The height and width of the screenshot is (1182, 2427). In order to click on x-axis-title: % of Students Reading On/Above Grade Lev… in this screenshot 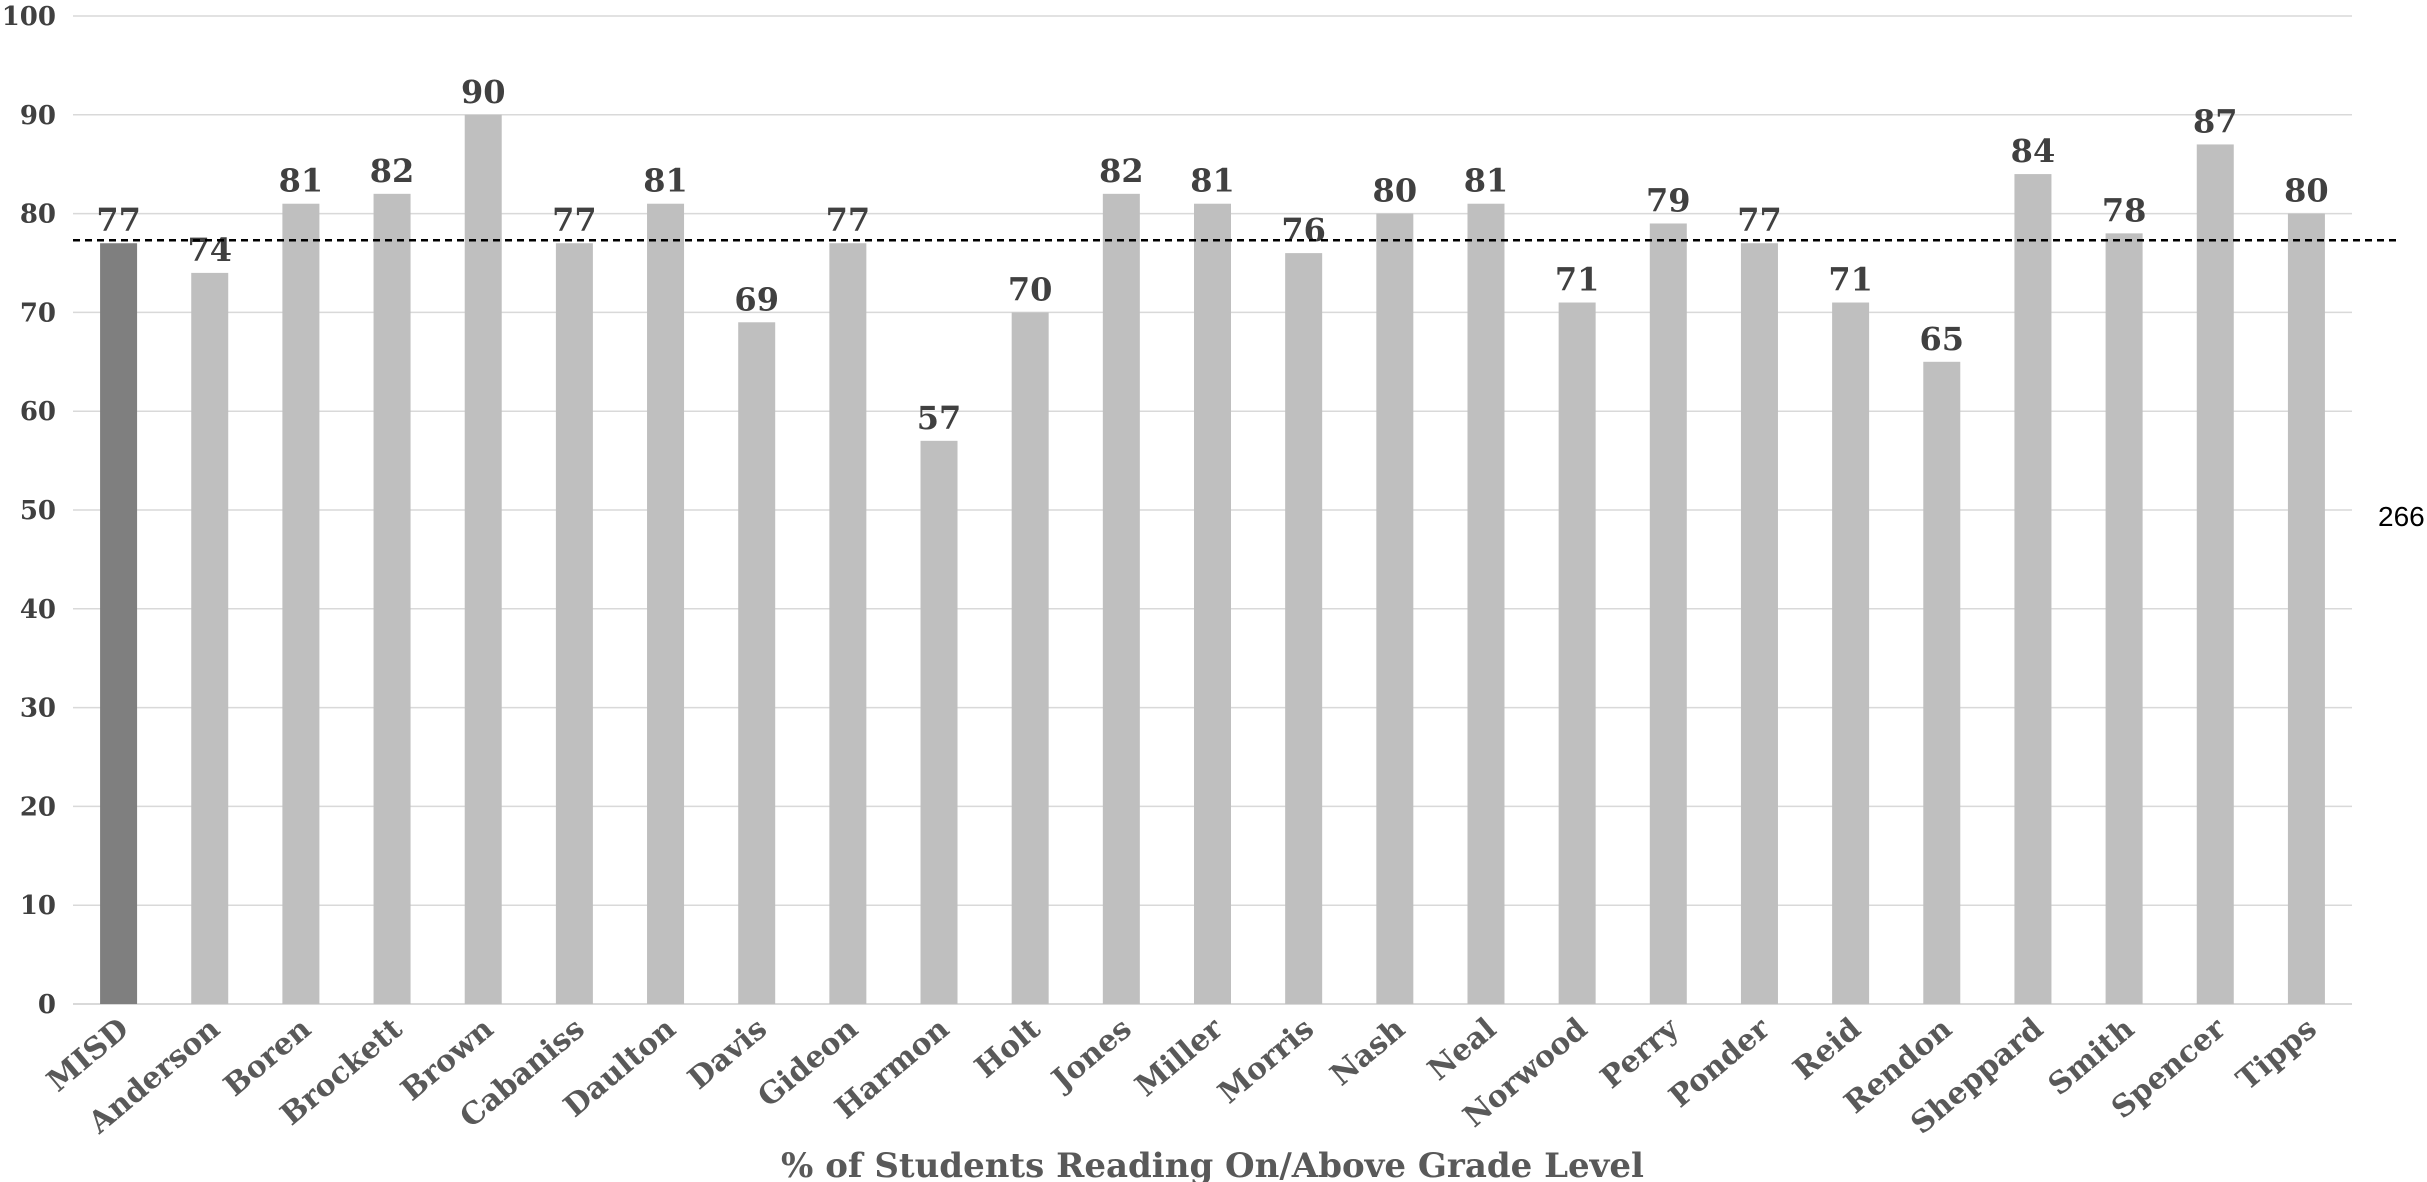, I will do `click(1212, 1164)`.